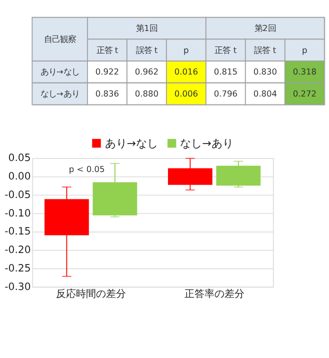 The image size is (329, 358). I want to click on text: 0.815, so click(226, 71).